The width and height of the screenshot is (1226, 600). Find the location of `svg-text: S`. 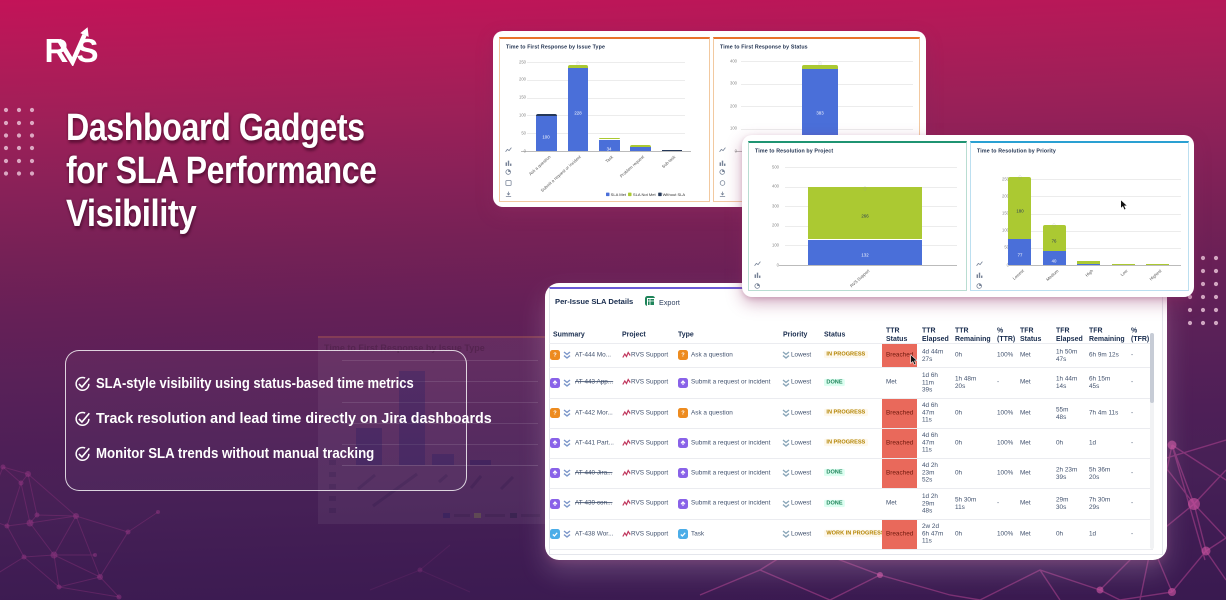

svg-text: S is located at coordinates (88, 49).